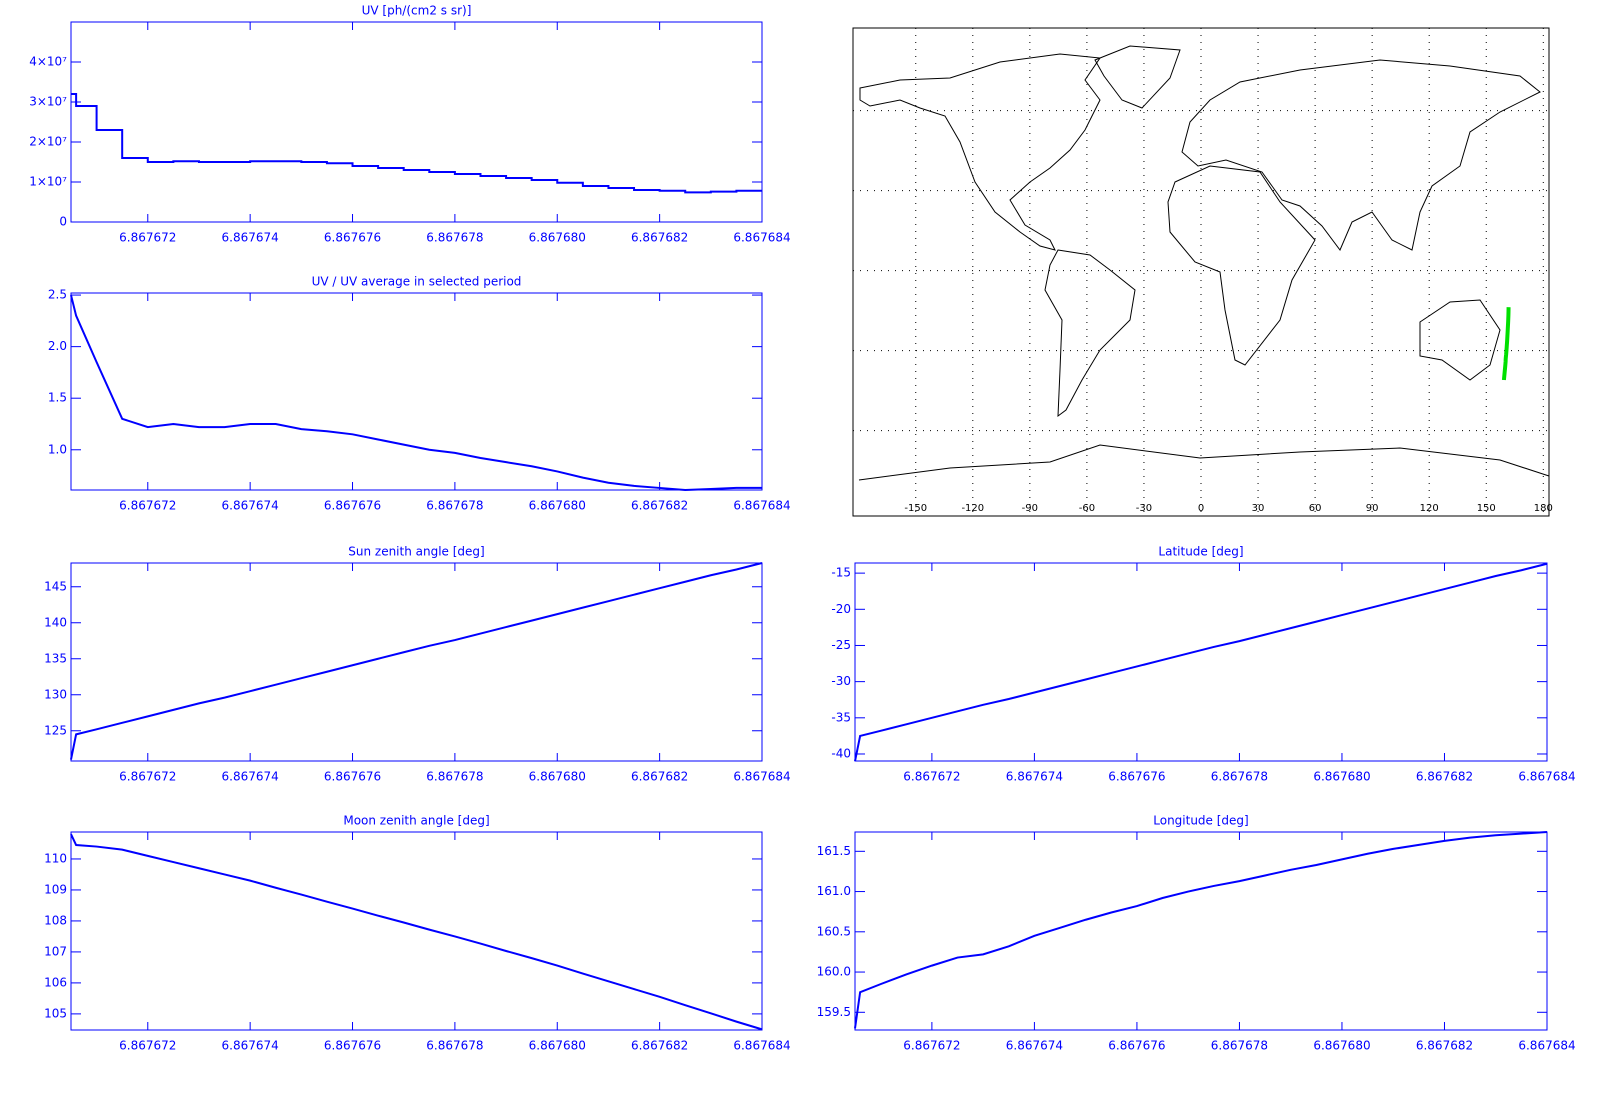 This screenshot has width=1600, height=1100. I want to click on y-tick-label: 1.5, so click(57, 398).